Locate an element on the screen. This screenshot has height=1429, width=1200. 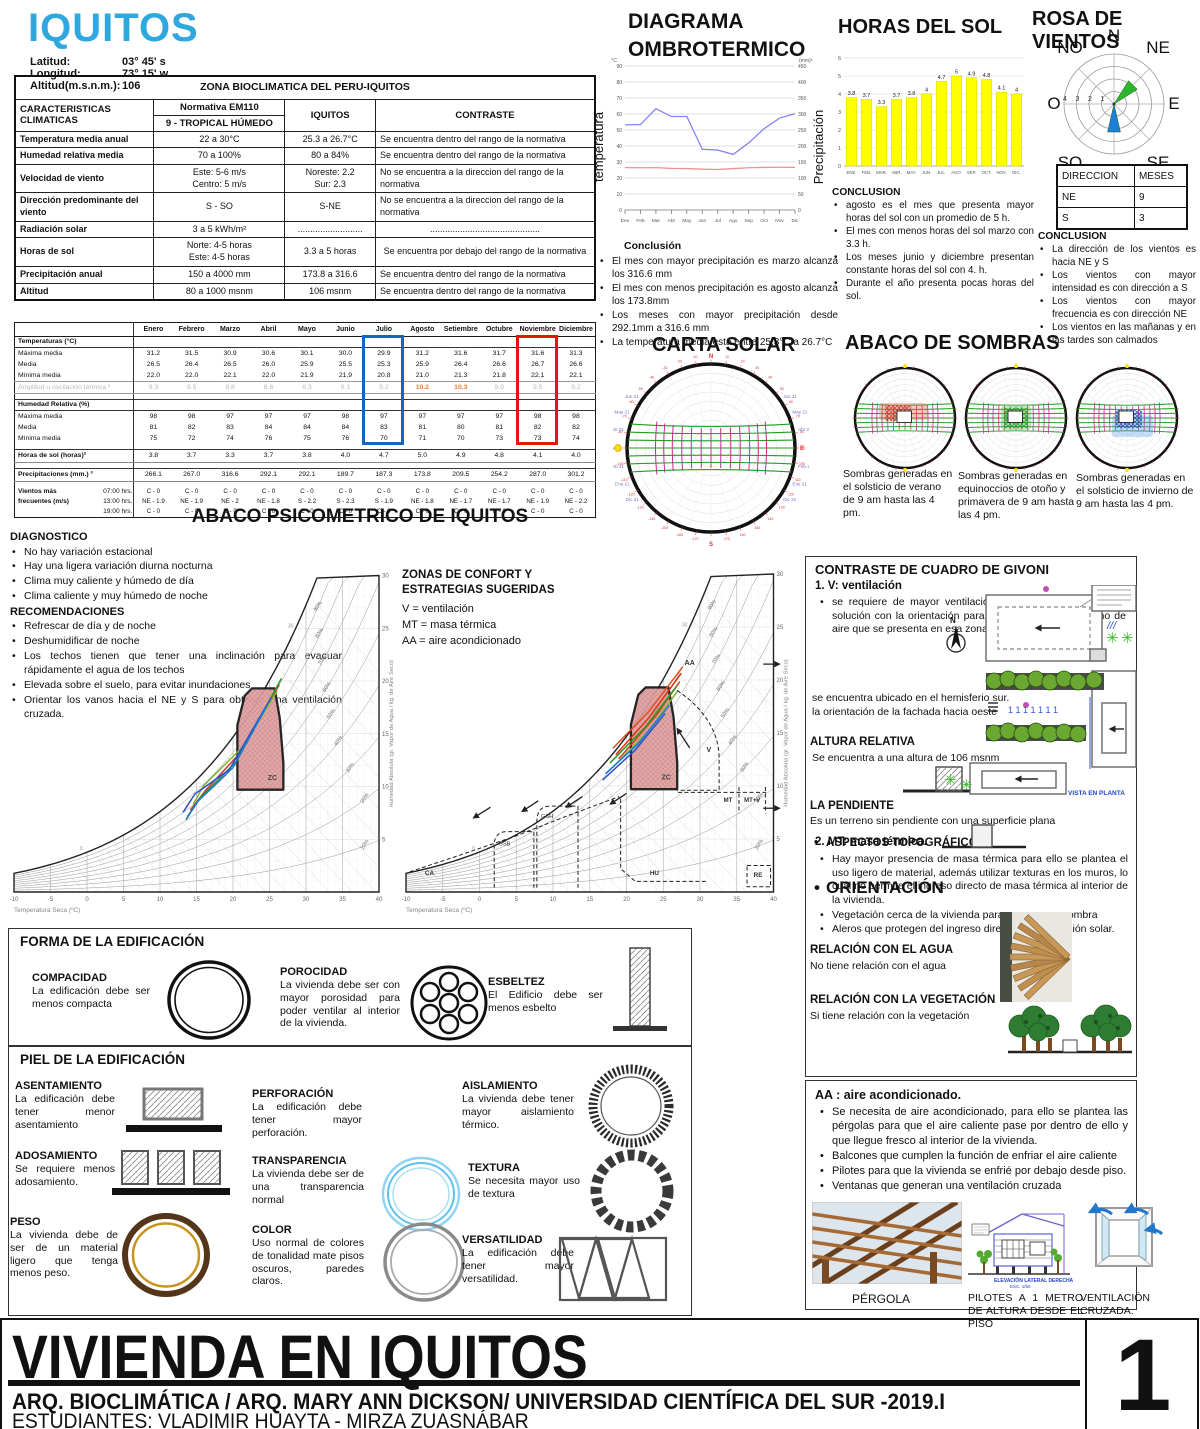
shadow-chart-winter is located at coordinates (1127, 418).